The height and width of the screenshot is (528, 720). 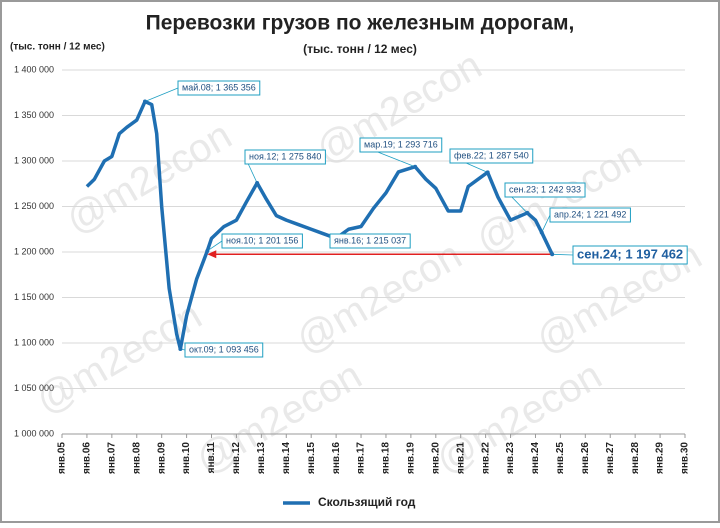 I want to click on x-tick-label: янв.17, so click(x=361, y=458).